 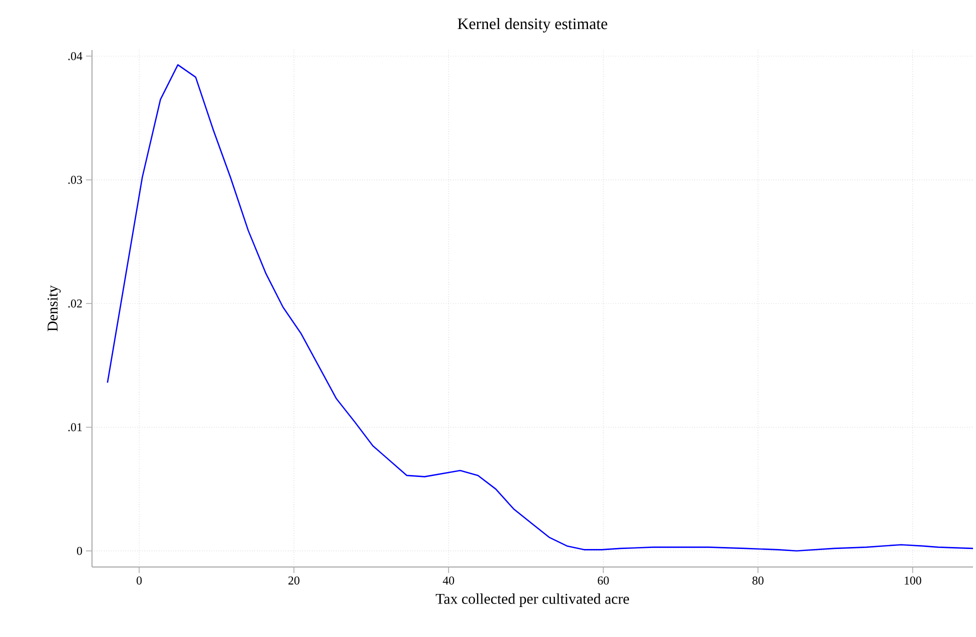 What do you see at coordinates (75, 303) in the screenshot?
I see `y-tick-label: .02` at bounding box center [75, 303].